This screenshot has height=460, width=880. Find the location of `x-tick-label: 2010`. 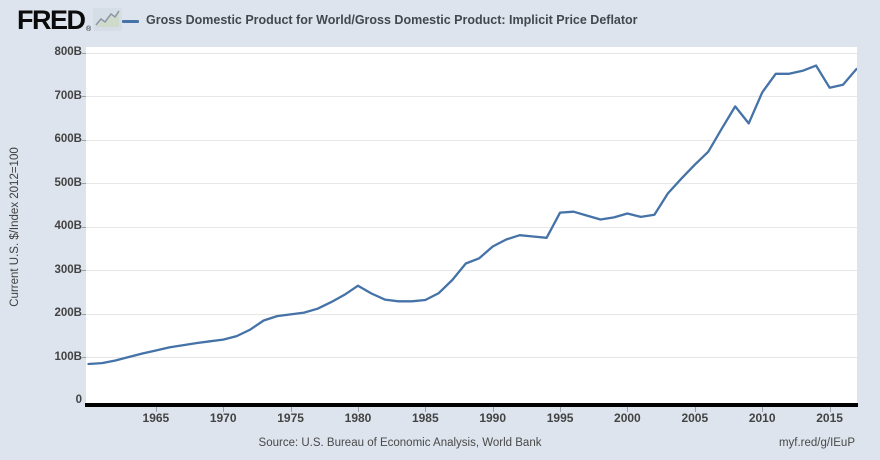

x-tick-label: 2010 is located at coordinates (762, 418).